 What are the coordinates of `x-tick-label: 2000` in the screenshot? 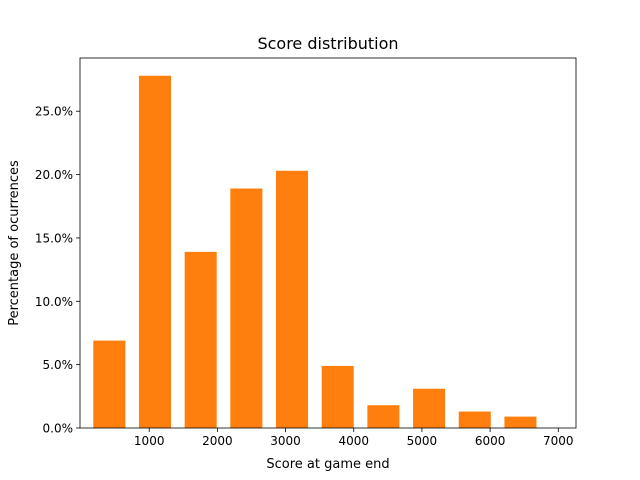 It's located at (217, 441).